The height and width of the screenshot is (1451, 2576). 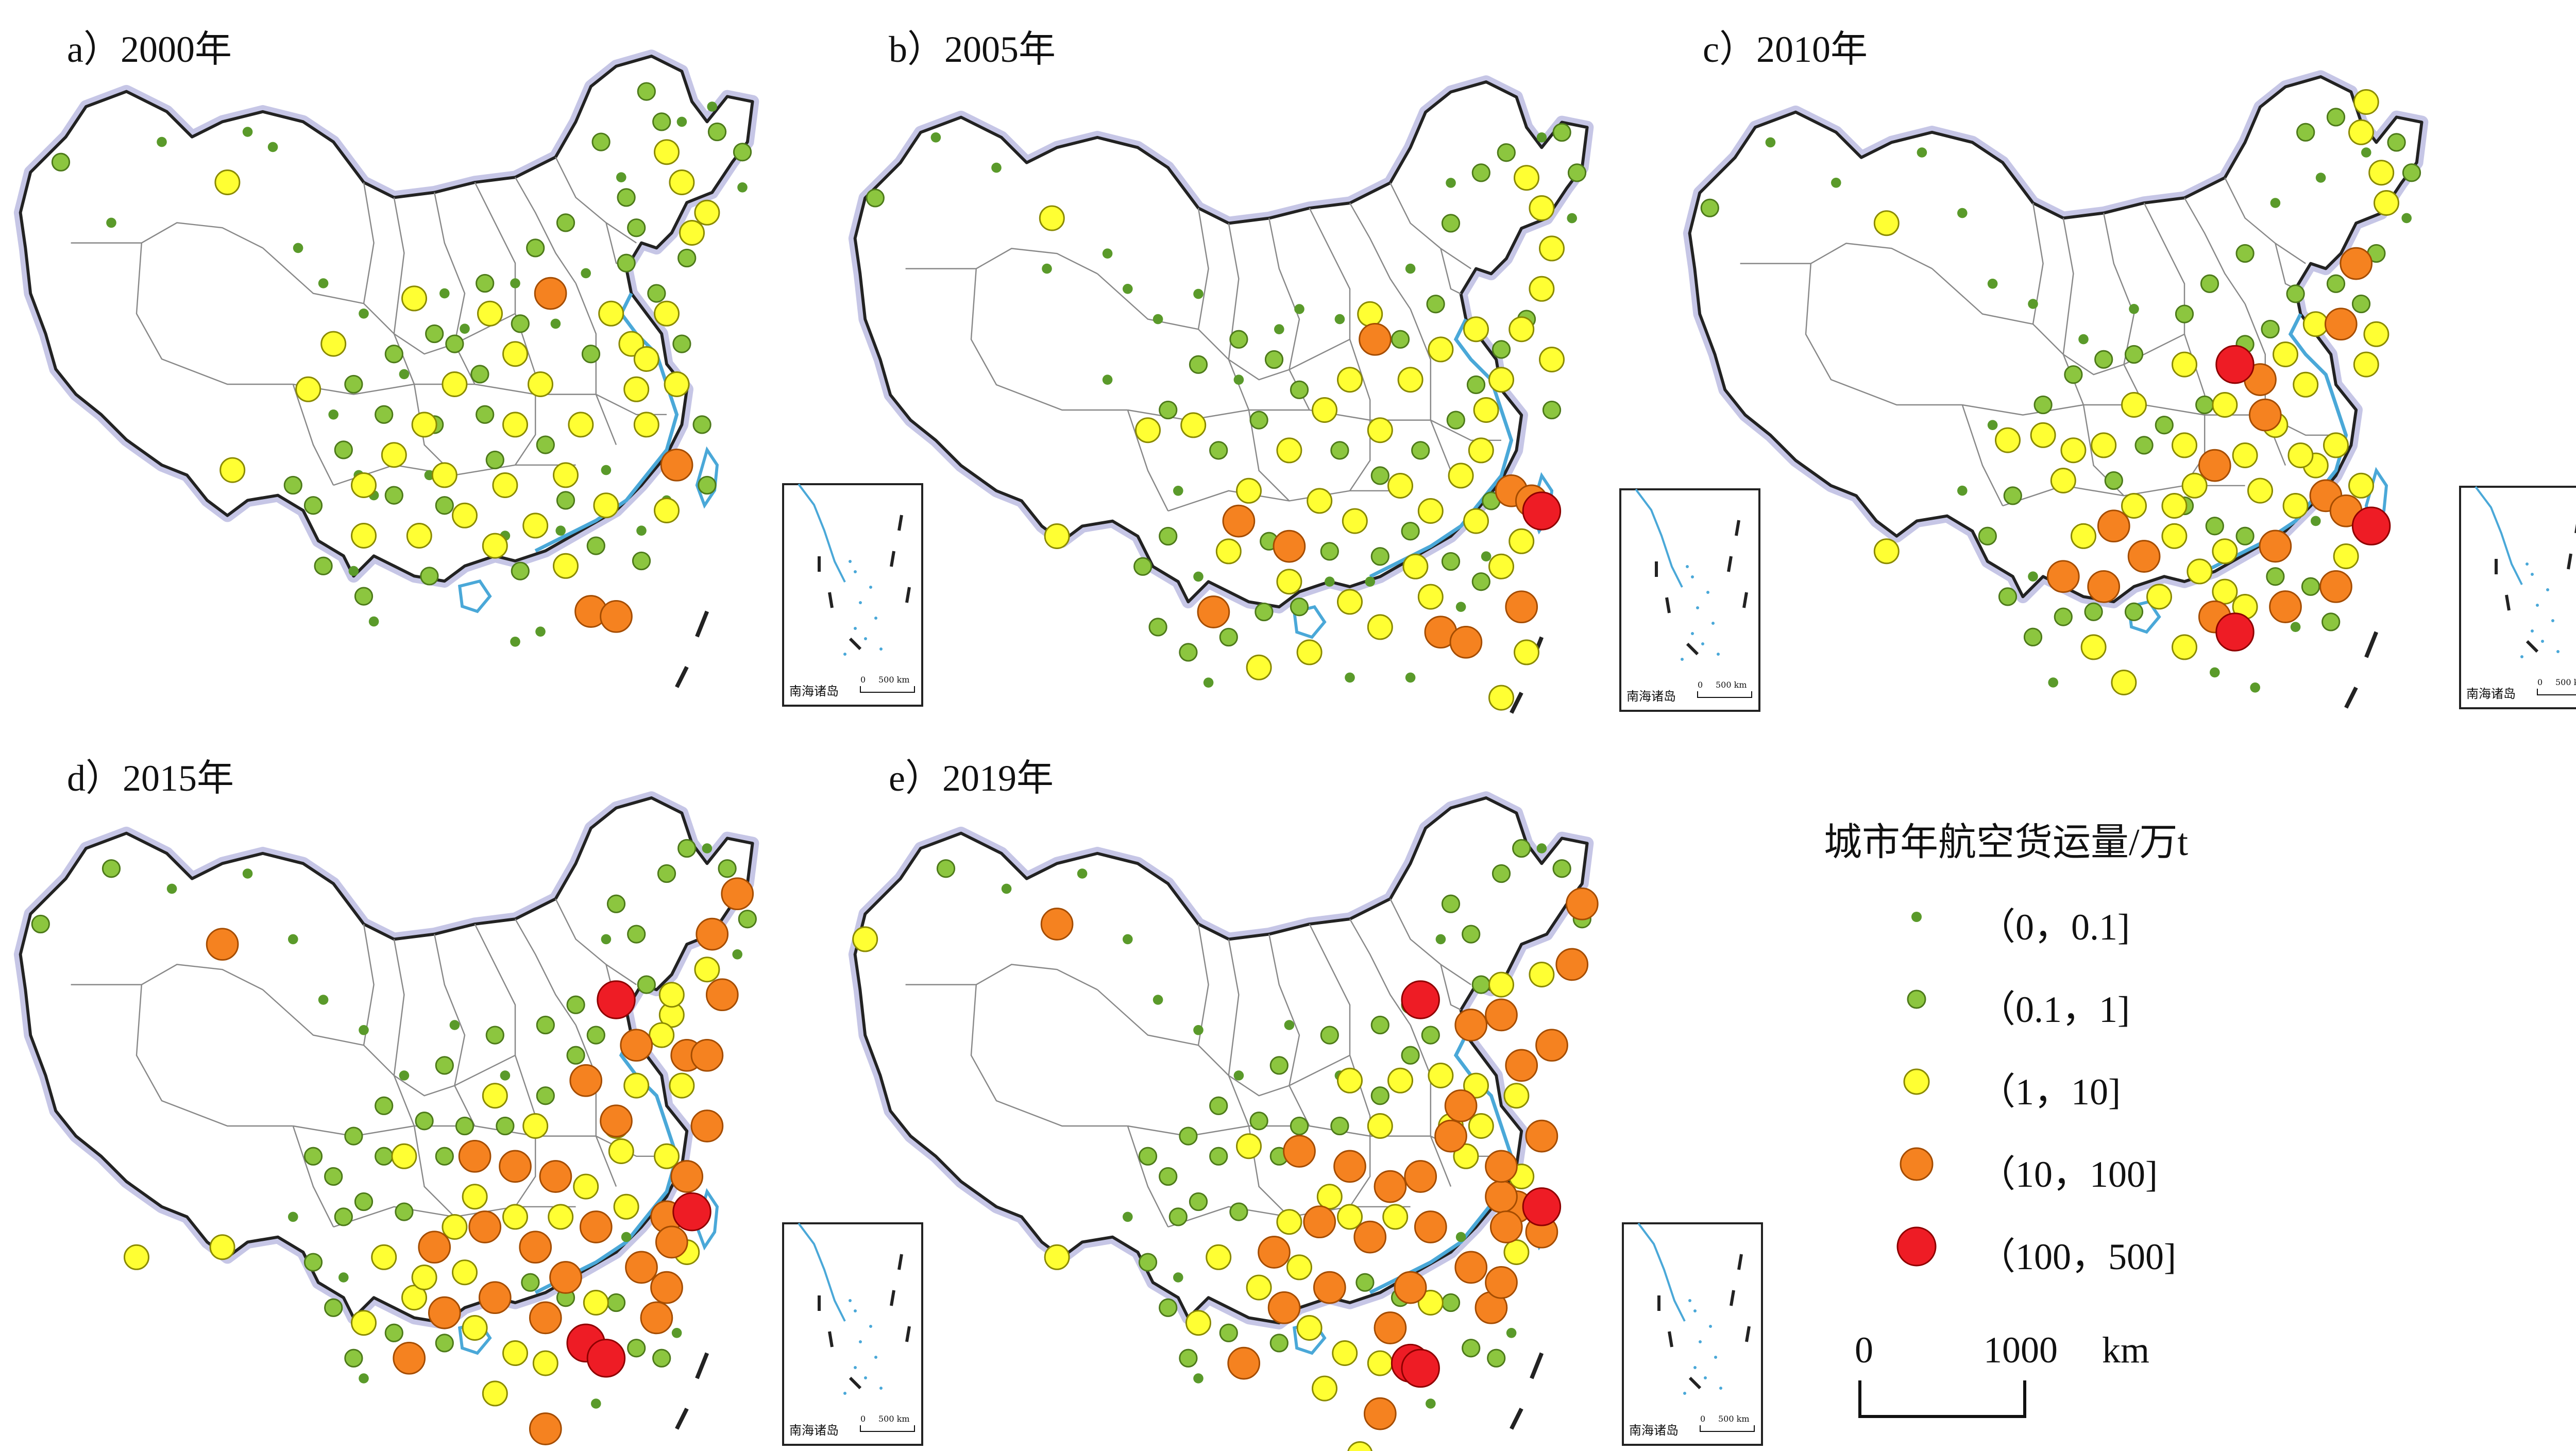 What do you see at coordinates (2126, 1350) in the screenshot?
I see `scale-bar-unit: km` at bounding box center [2126, 1350].